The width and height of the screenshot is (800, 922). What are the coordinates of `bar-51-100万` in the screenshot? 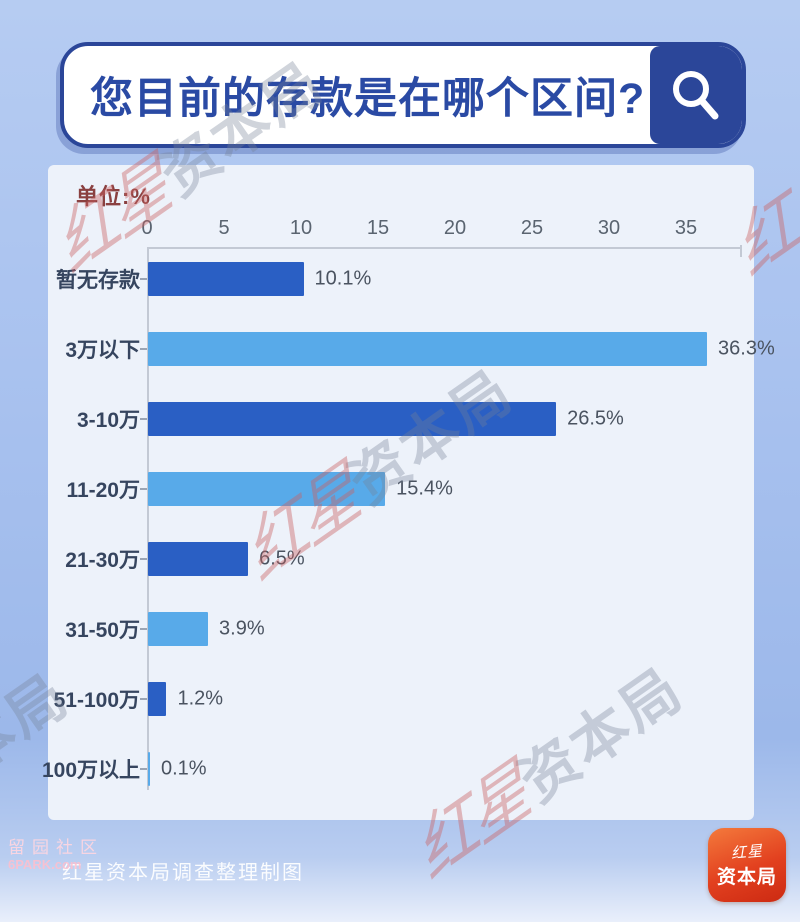 It's located at (157, 699).